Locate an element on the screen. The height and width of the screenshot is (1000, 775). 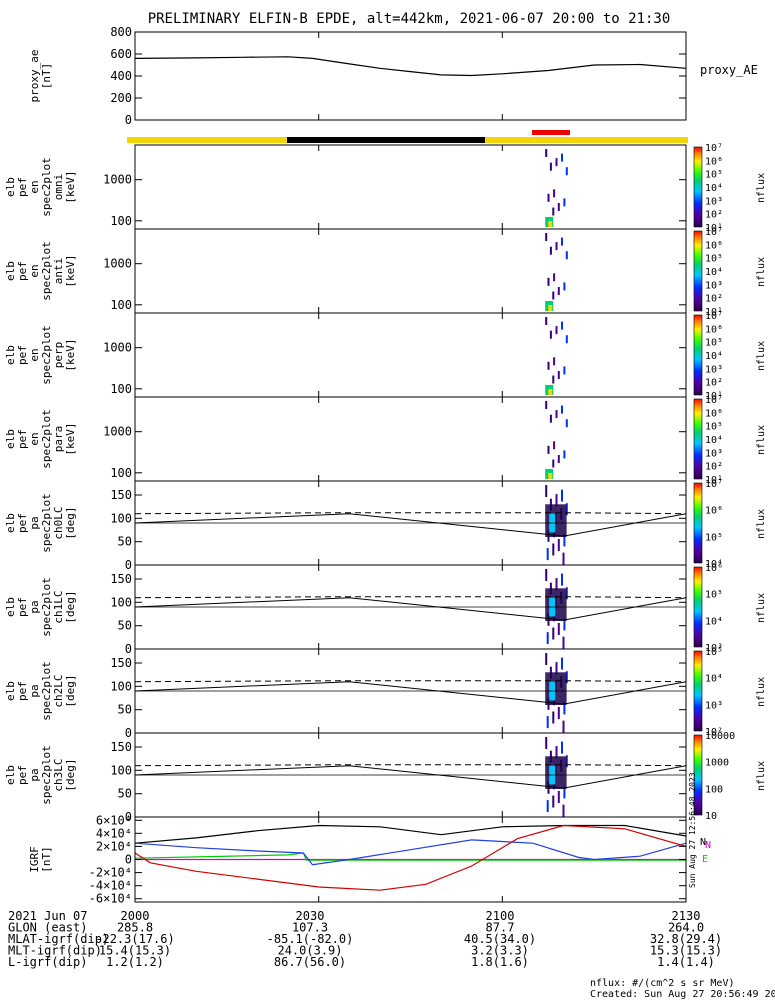
y-axis-label: spec2plot is located at coordinates (46, 355).